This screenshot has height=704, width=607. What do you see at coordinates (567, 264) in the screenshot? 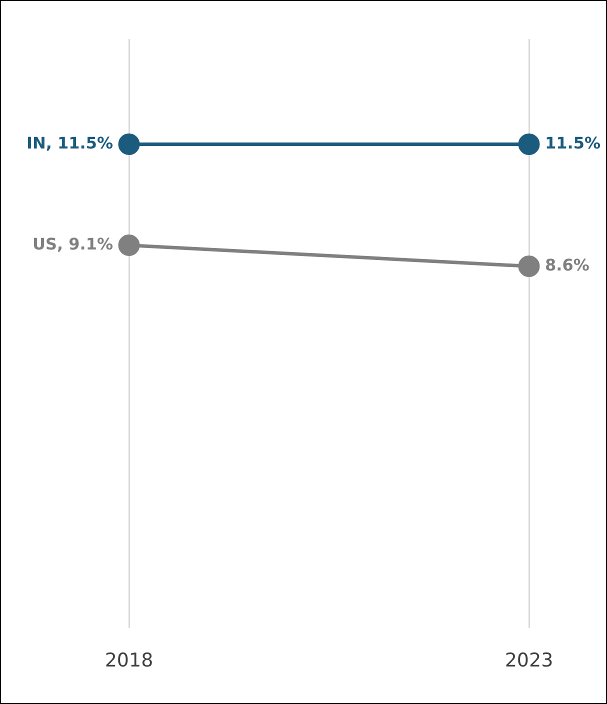
I see `data-label: 8.6%` at bounding box center [567, 264].